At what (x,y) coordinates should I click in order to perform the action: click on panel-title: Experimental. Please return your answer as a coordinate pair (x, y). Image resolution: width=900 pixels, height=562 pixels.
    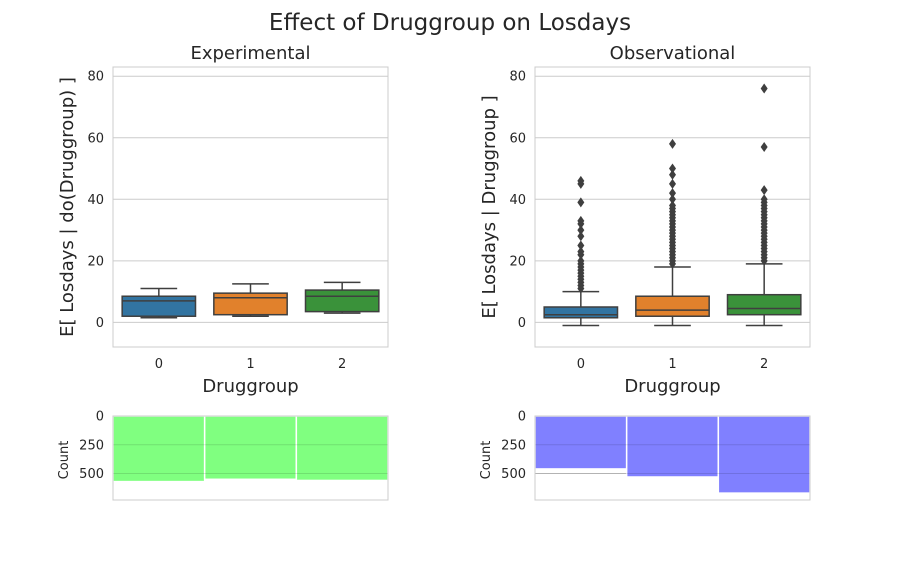
    Looking at the image, I should click on (250, 53).